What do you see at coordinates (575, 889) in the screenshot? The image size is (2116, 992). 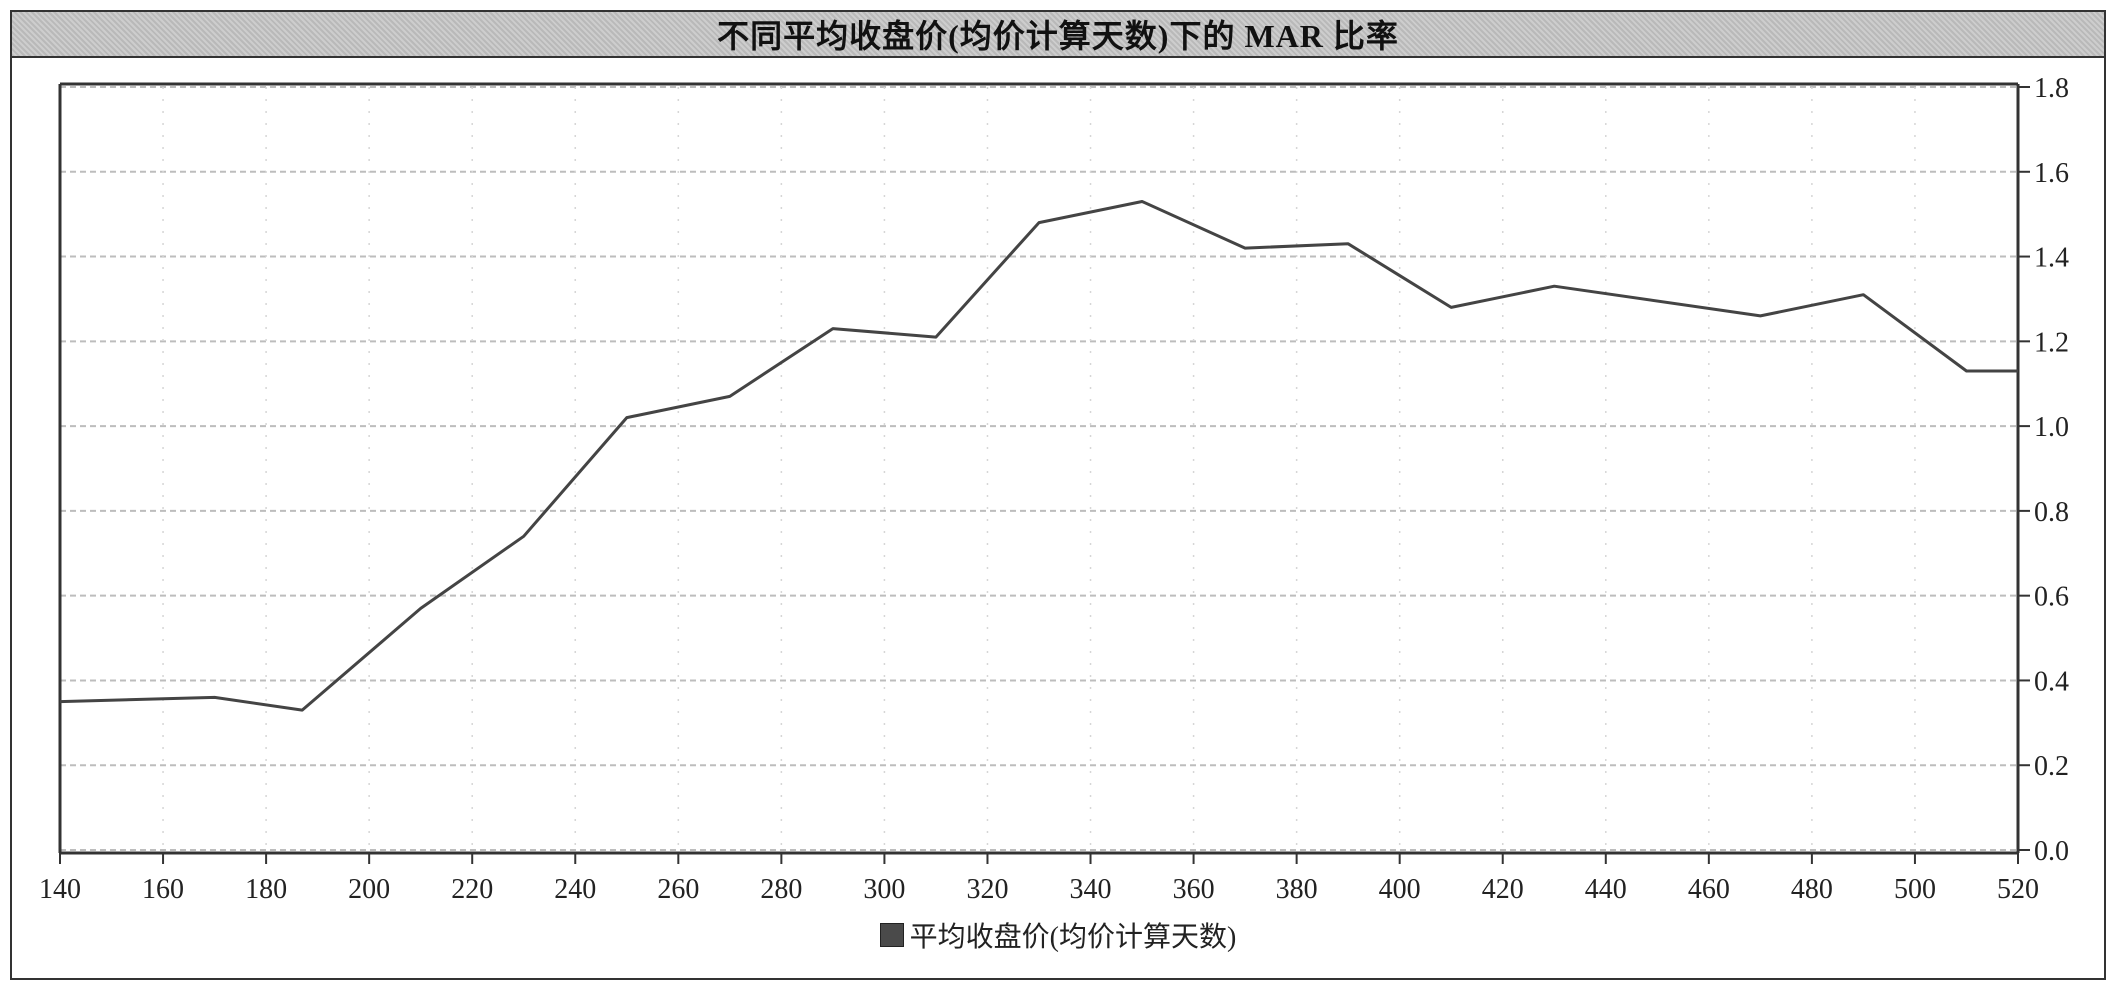 I see `x-tick-label: 240` at bounding box center [575, 889].